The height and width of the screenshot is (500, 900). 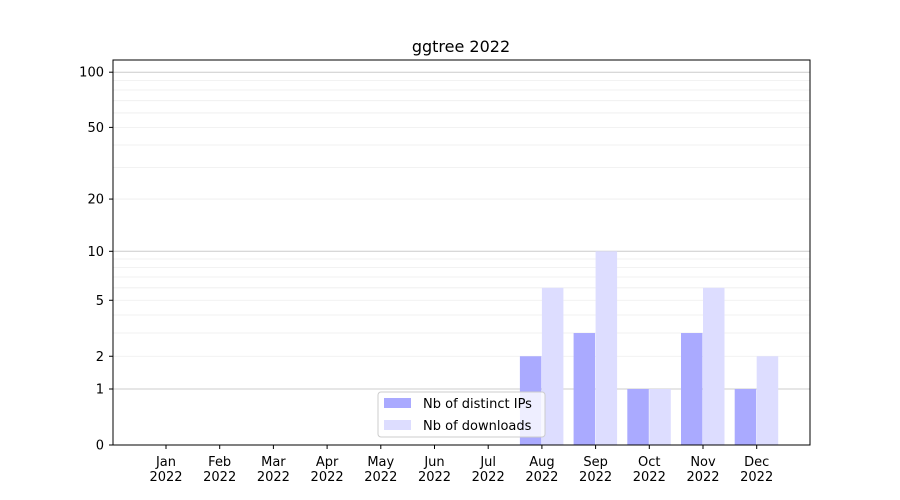 What do you see at coordinates (100, 357) in the screenshot?
I see `y-tick-label: 2` at bounding box center [100, 357].